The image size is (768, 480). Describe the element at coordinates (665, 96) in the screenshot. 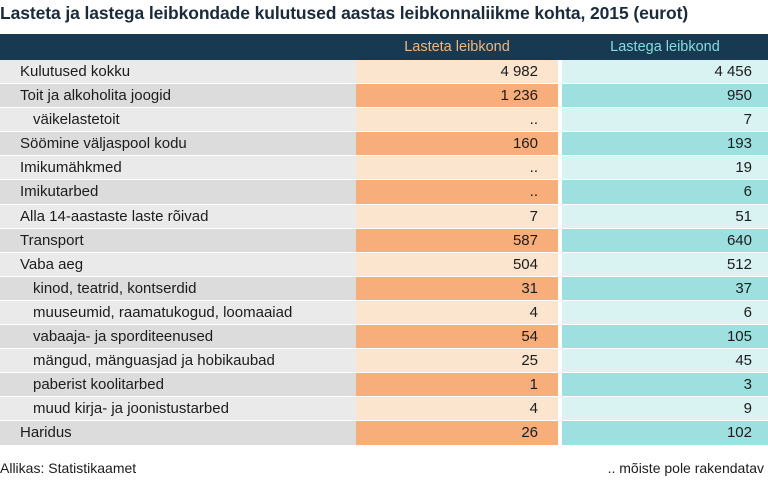

I see `value-lastega: 950` at that location.